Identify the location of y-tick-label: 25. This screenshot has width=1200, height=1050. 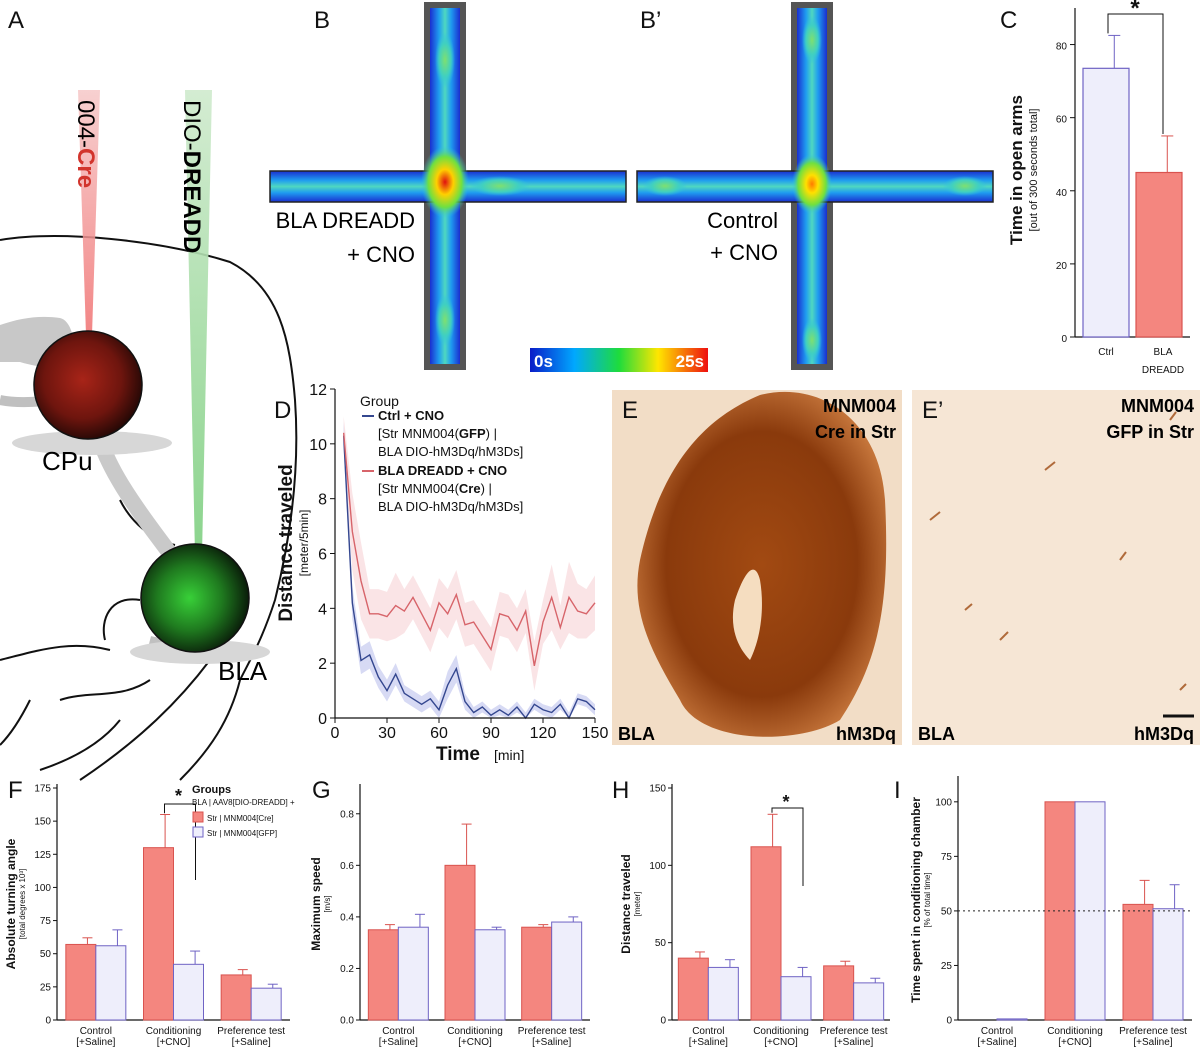
(46, 987).